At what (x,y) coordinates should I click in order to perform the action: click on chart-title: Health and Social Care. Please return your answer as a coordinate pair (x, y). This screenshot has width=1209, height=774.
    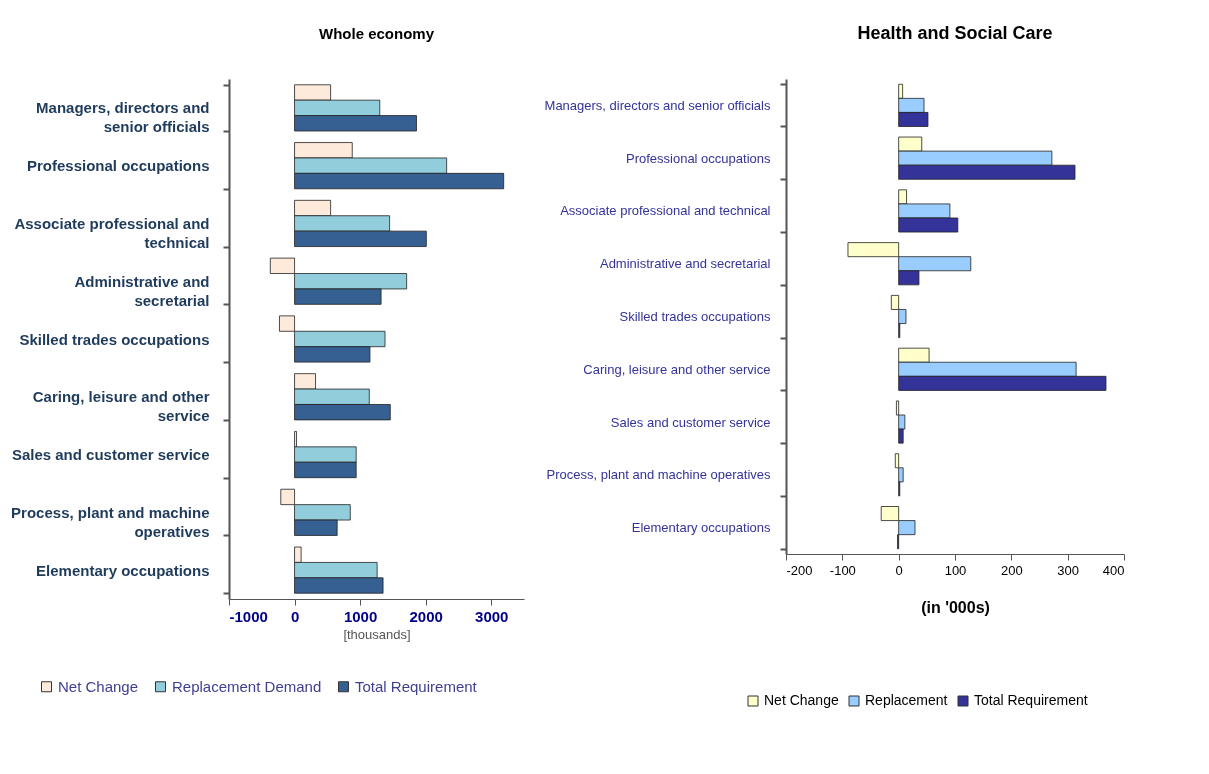
    Looking at the image, I should click on (955, 33).